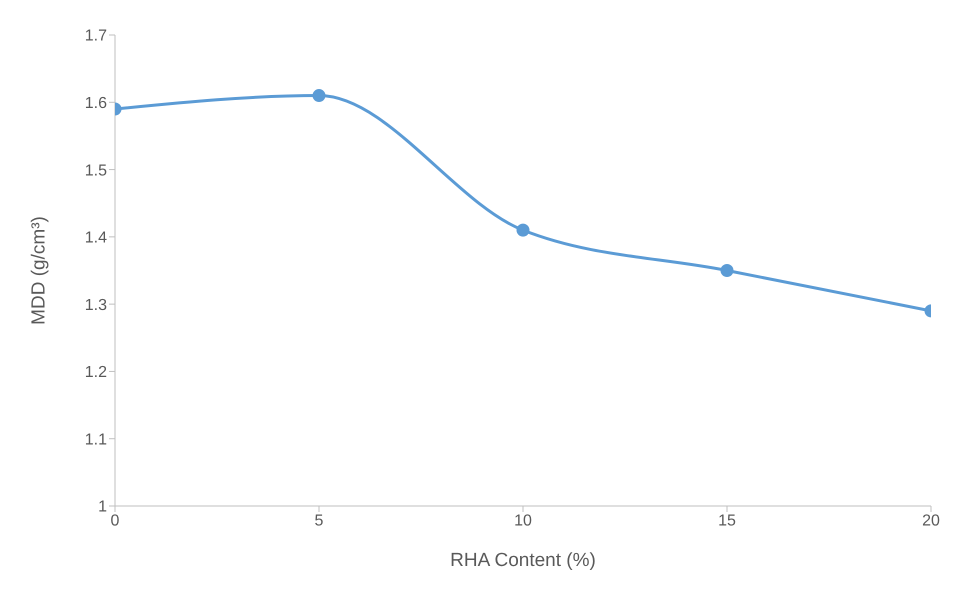 The image size is (962, 606). I want to click on y-tick-label: 1.3, so click(96, 305).